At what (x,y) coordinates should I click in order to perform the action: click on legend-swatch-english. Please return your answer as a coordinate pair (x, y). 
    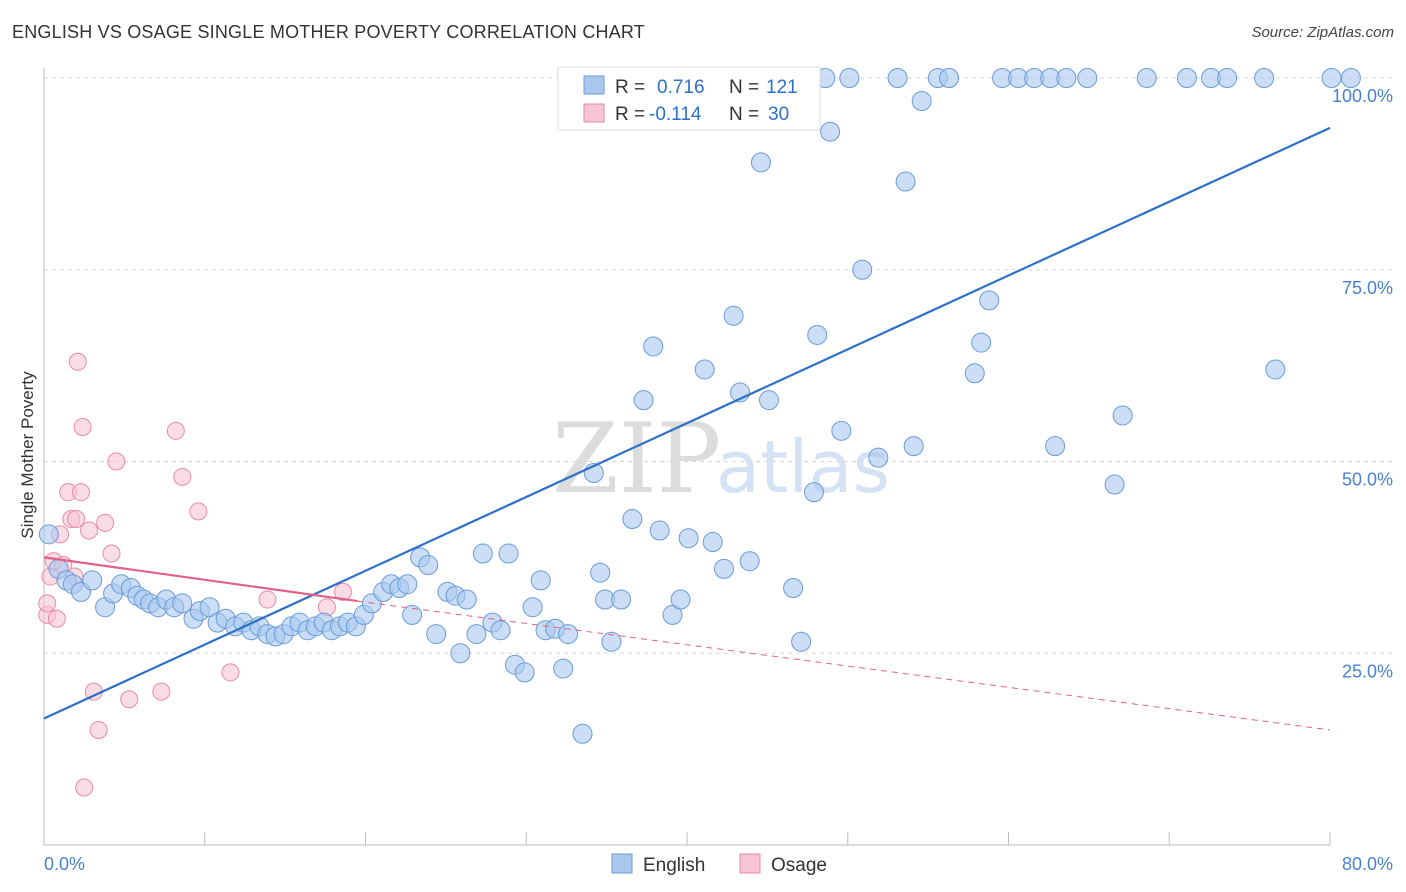
    Looking at the image, I should click on (594, 85).